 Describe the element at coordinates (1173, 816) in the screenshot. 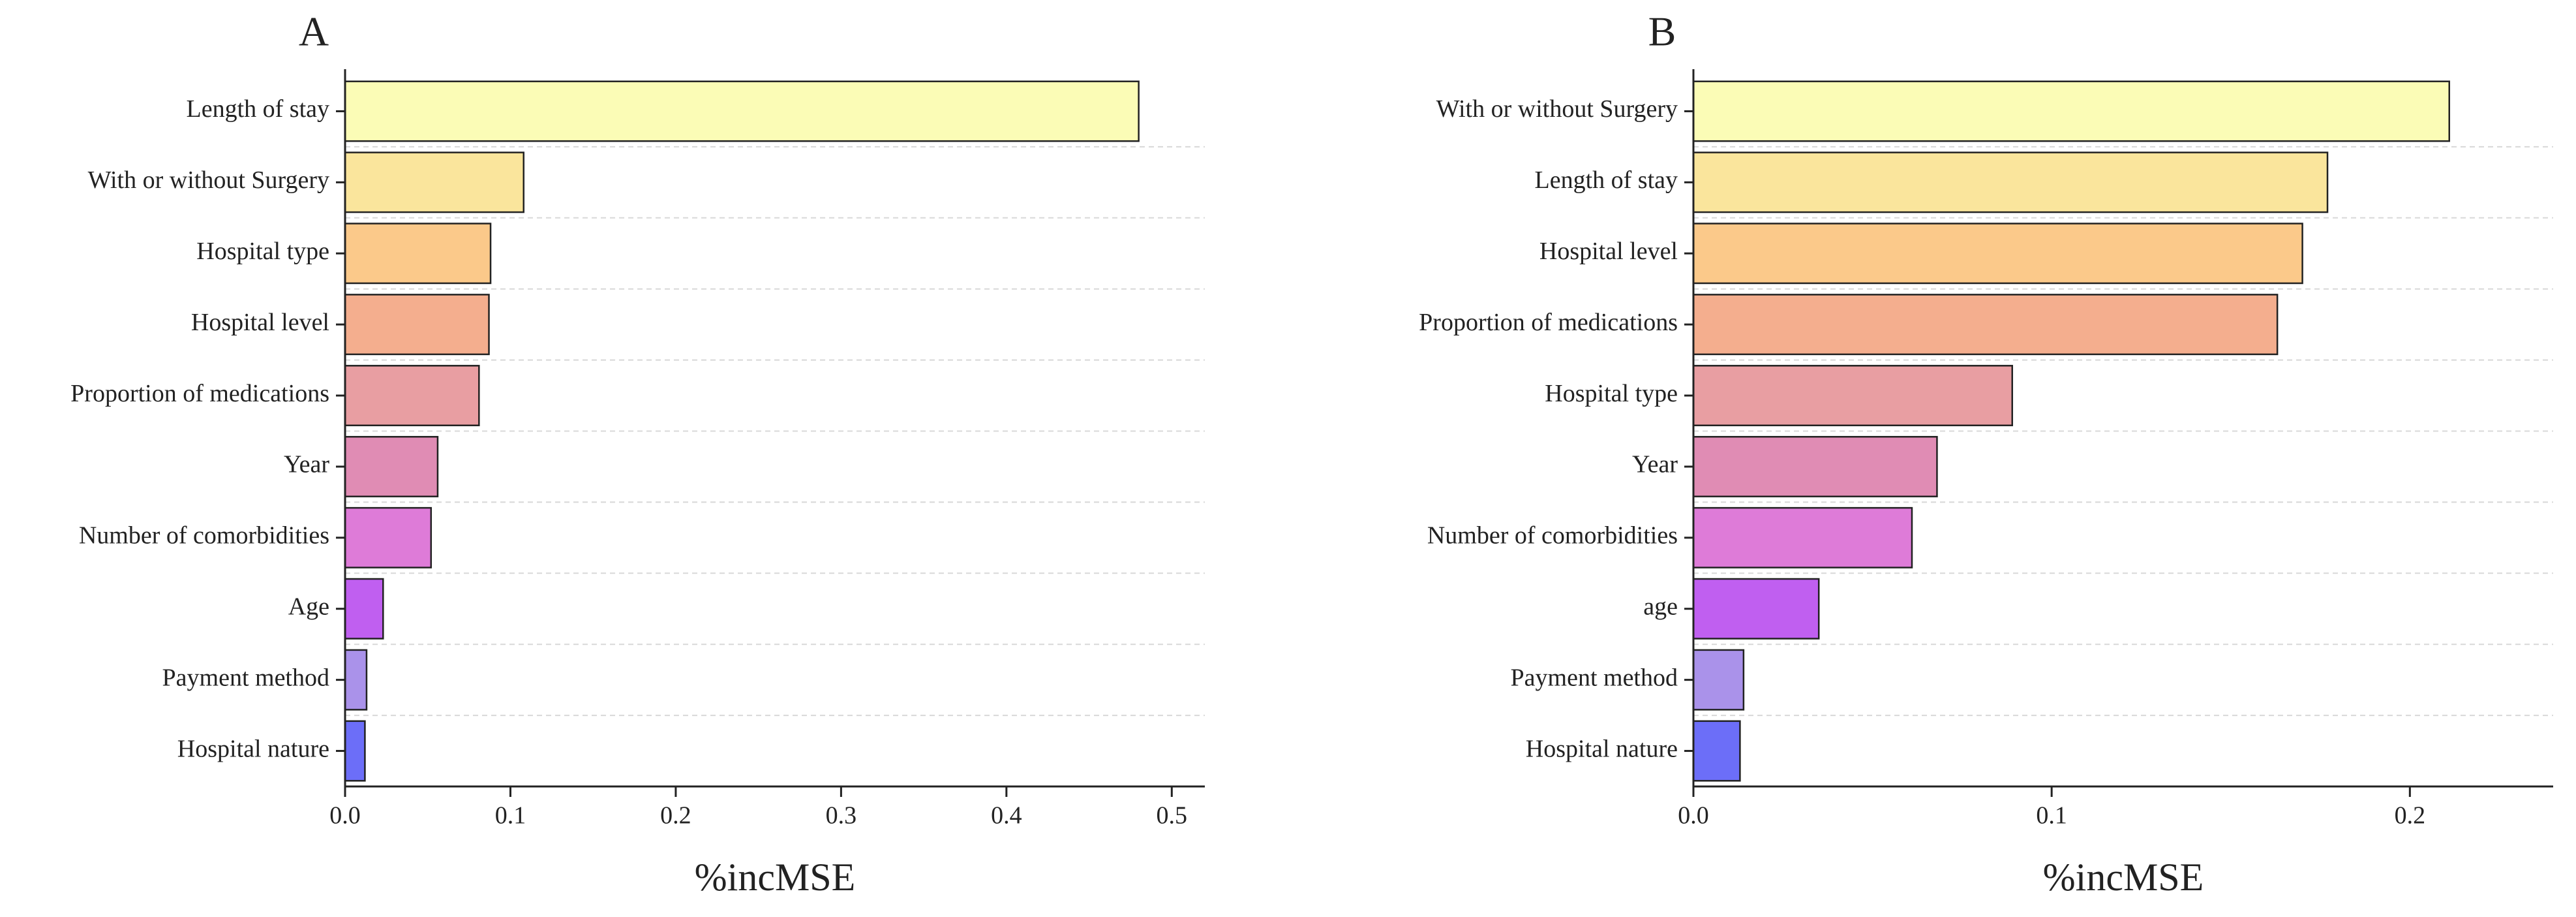

I see `x-tick-label: 0.5` at that location.